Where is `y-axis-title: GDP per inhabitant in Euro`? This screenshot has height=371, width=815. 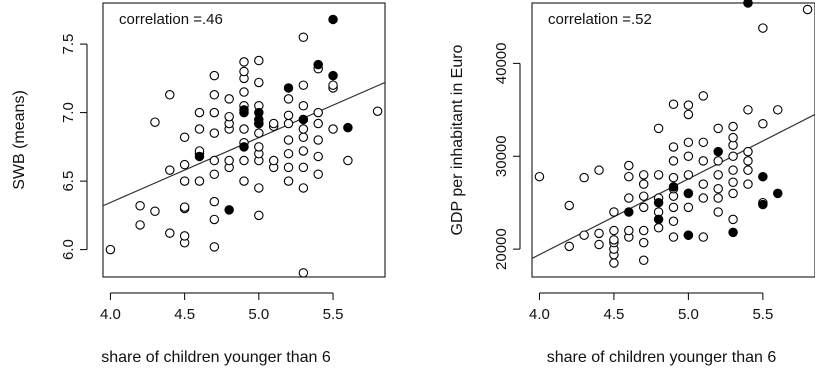 y-axis-title: GDP per inhabitant in Euro is located at coordinates (457, 139).